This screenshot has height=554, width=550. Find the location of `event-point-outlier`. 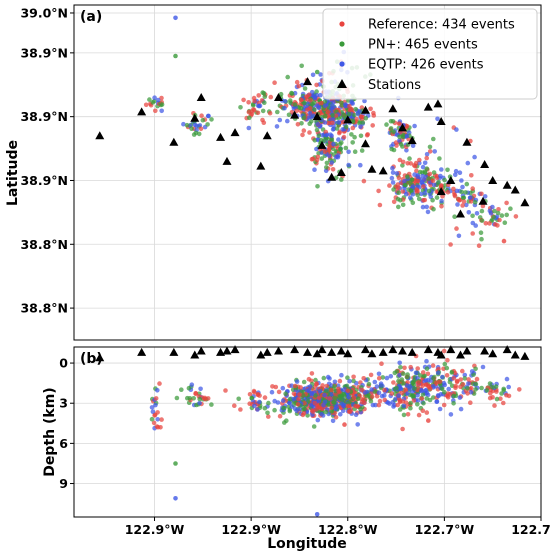

event-point-outlier is located at coordinates (317, 514).